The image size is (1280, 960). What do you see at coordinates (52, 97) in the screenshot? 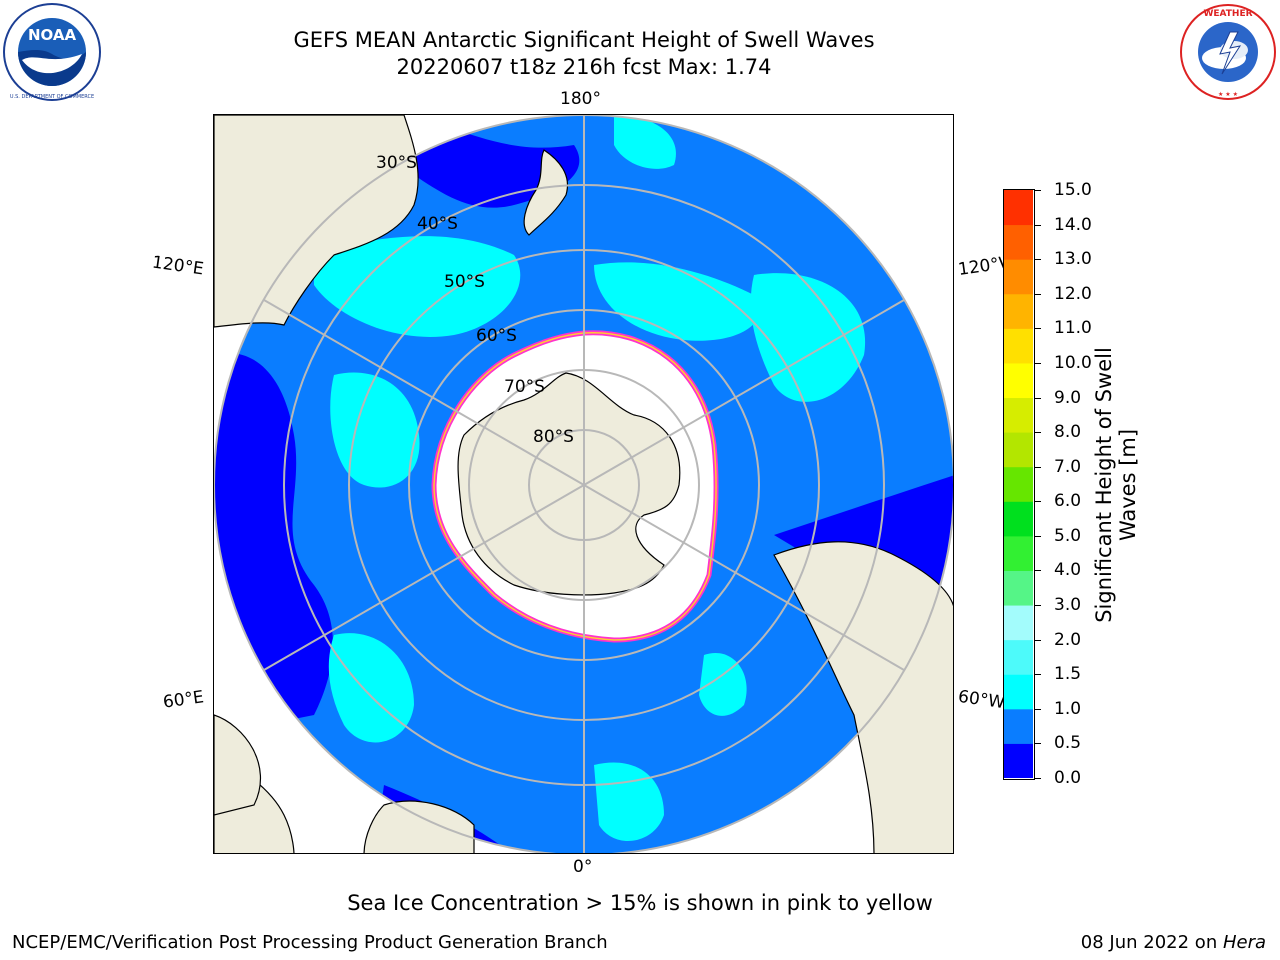
I see `svg-text: U.S. DEPARTMENT OF COMMERCE` at bounding box center [52, 97].